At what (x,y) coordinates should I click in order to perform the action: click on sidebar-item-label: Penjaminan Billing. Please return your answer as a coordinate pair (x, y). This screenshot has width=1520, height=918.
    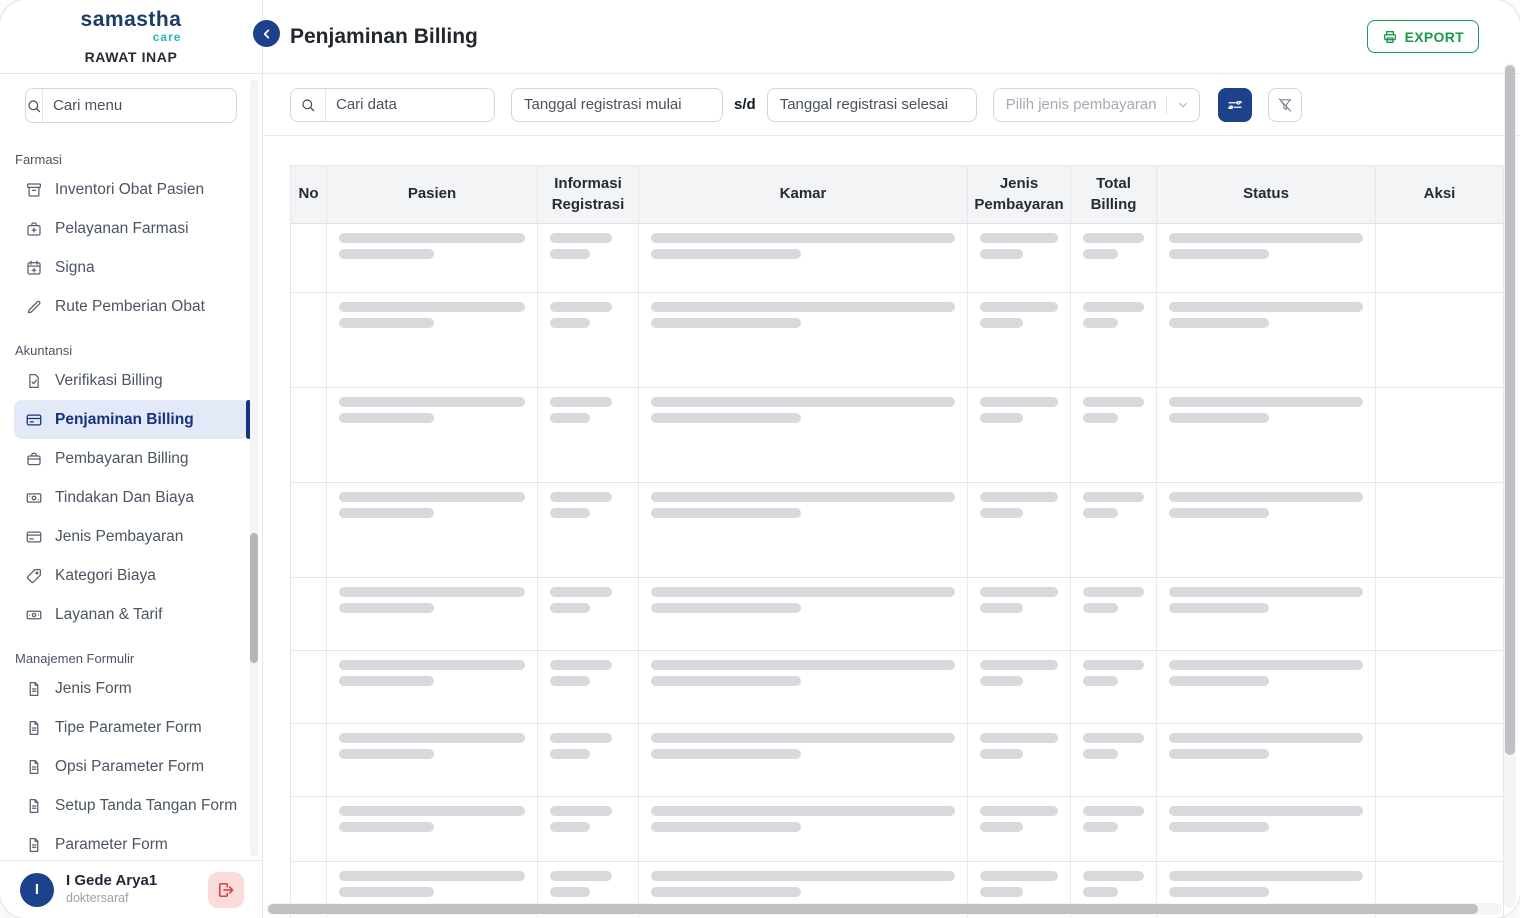
    Looking at the image, I should click on (124, 419).